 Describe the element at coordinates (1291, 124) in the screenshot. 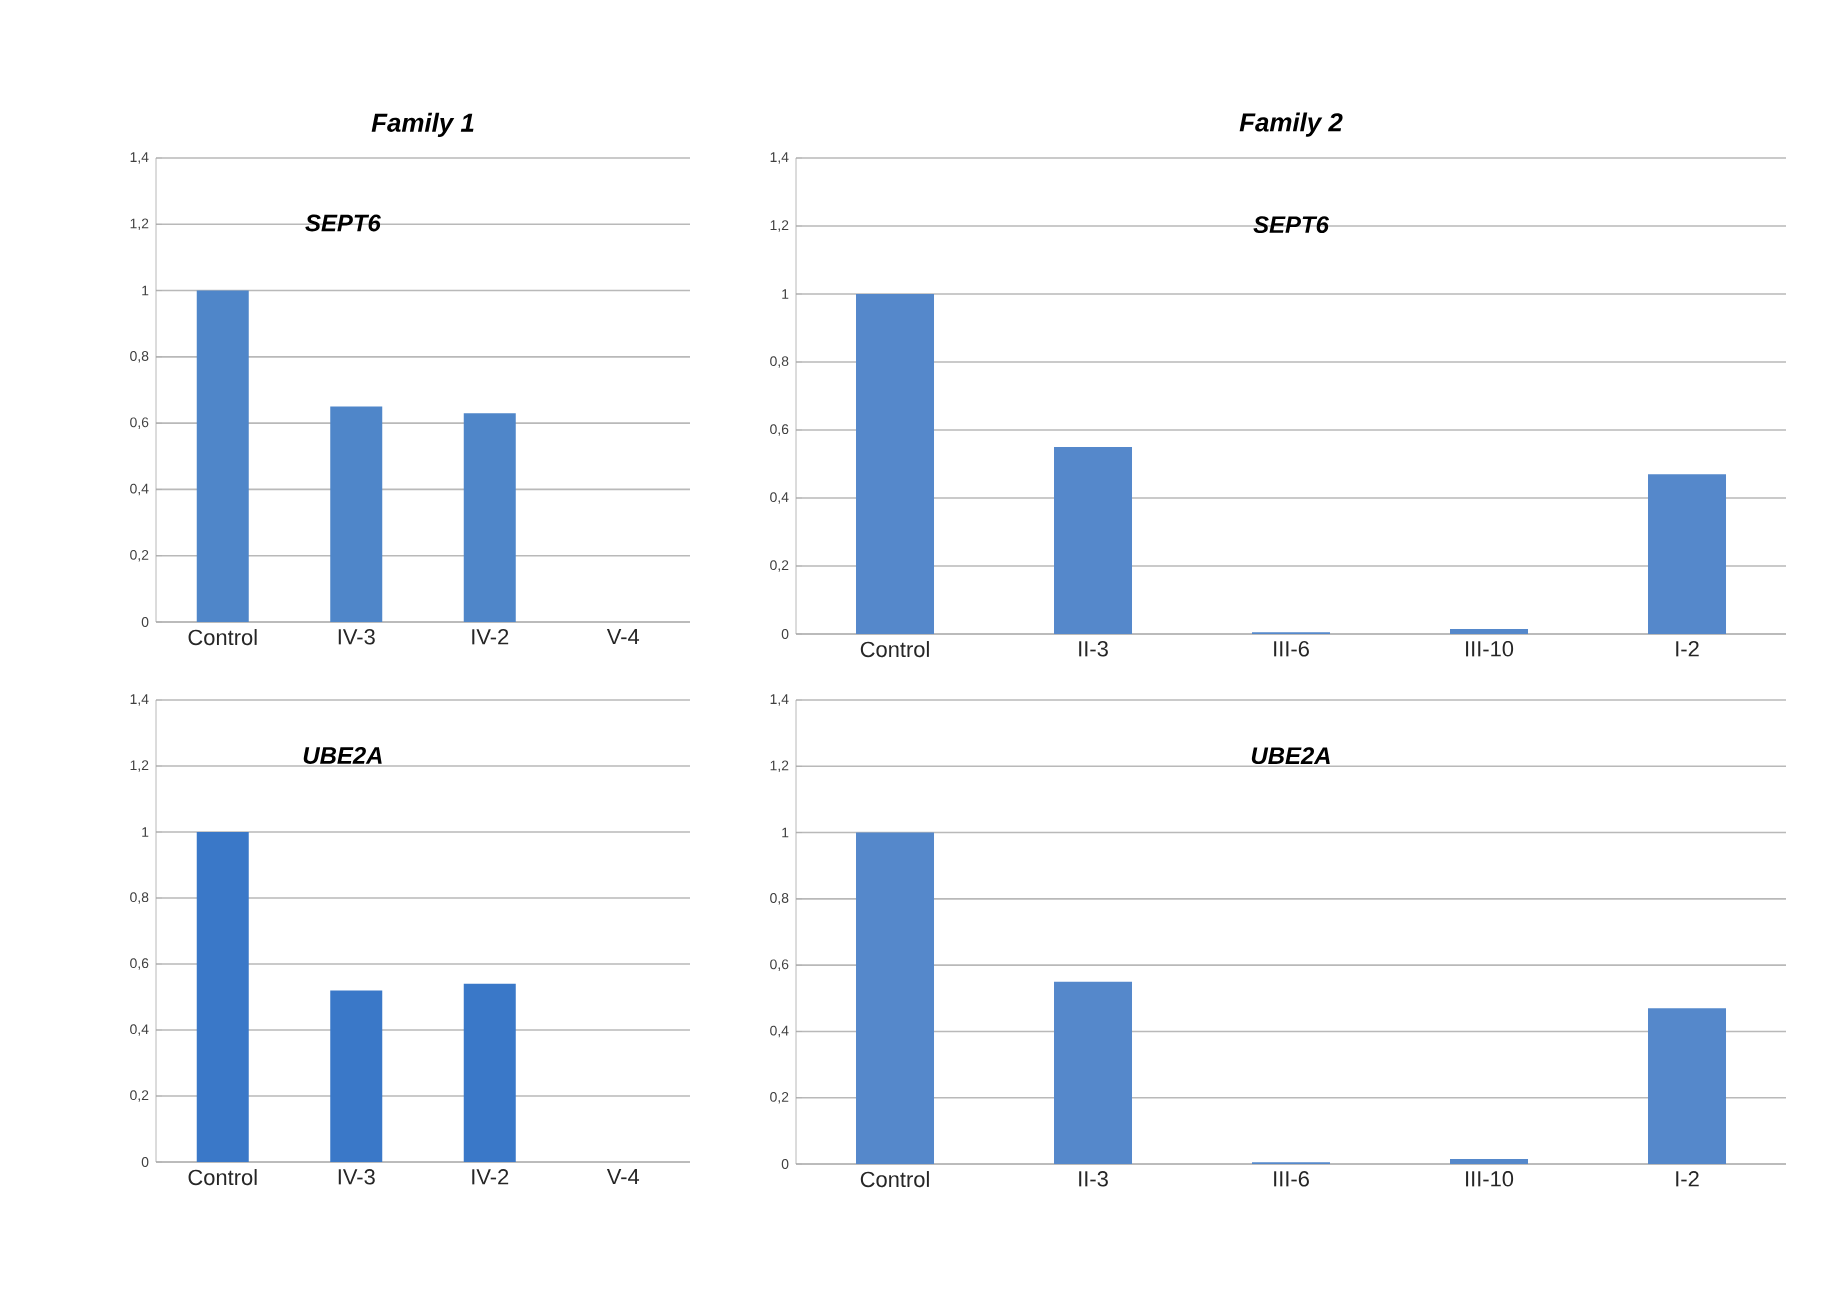

I see `chart-title: Family 2` at that location.